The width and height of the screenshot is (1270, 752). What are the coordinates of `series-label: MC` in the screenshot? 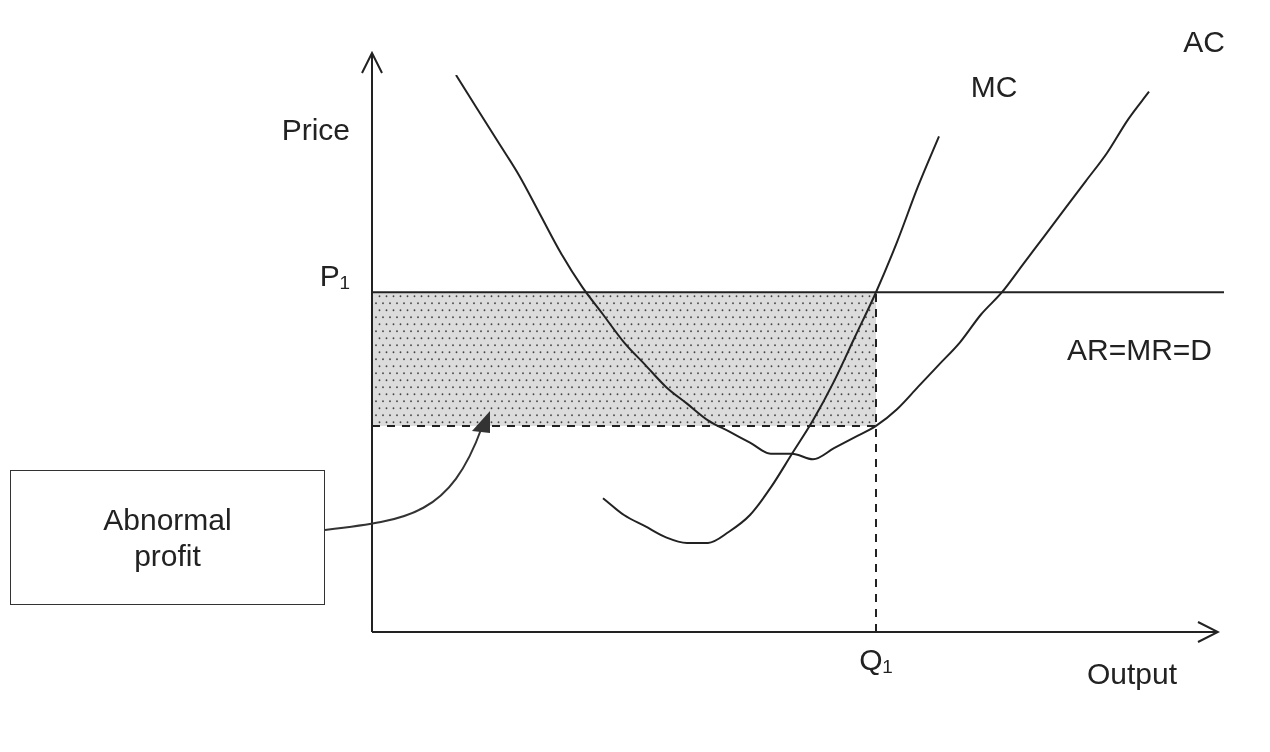 It's located at (994, 86).